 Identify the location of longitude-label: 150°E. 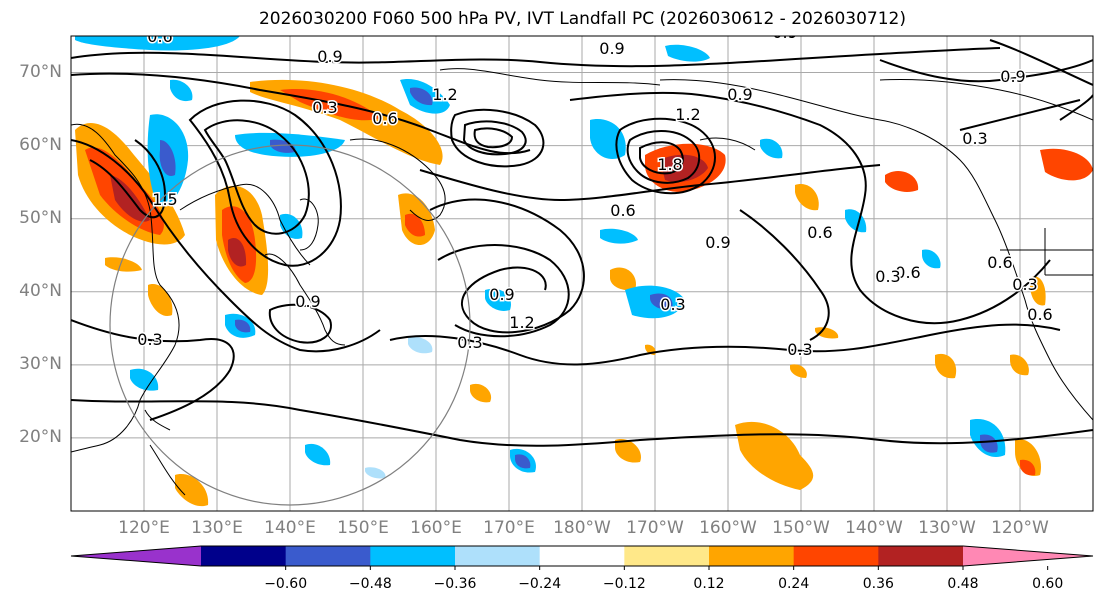
(363, 528).